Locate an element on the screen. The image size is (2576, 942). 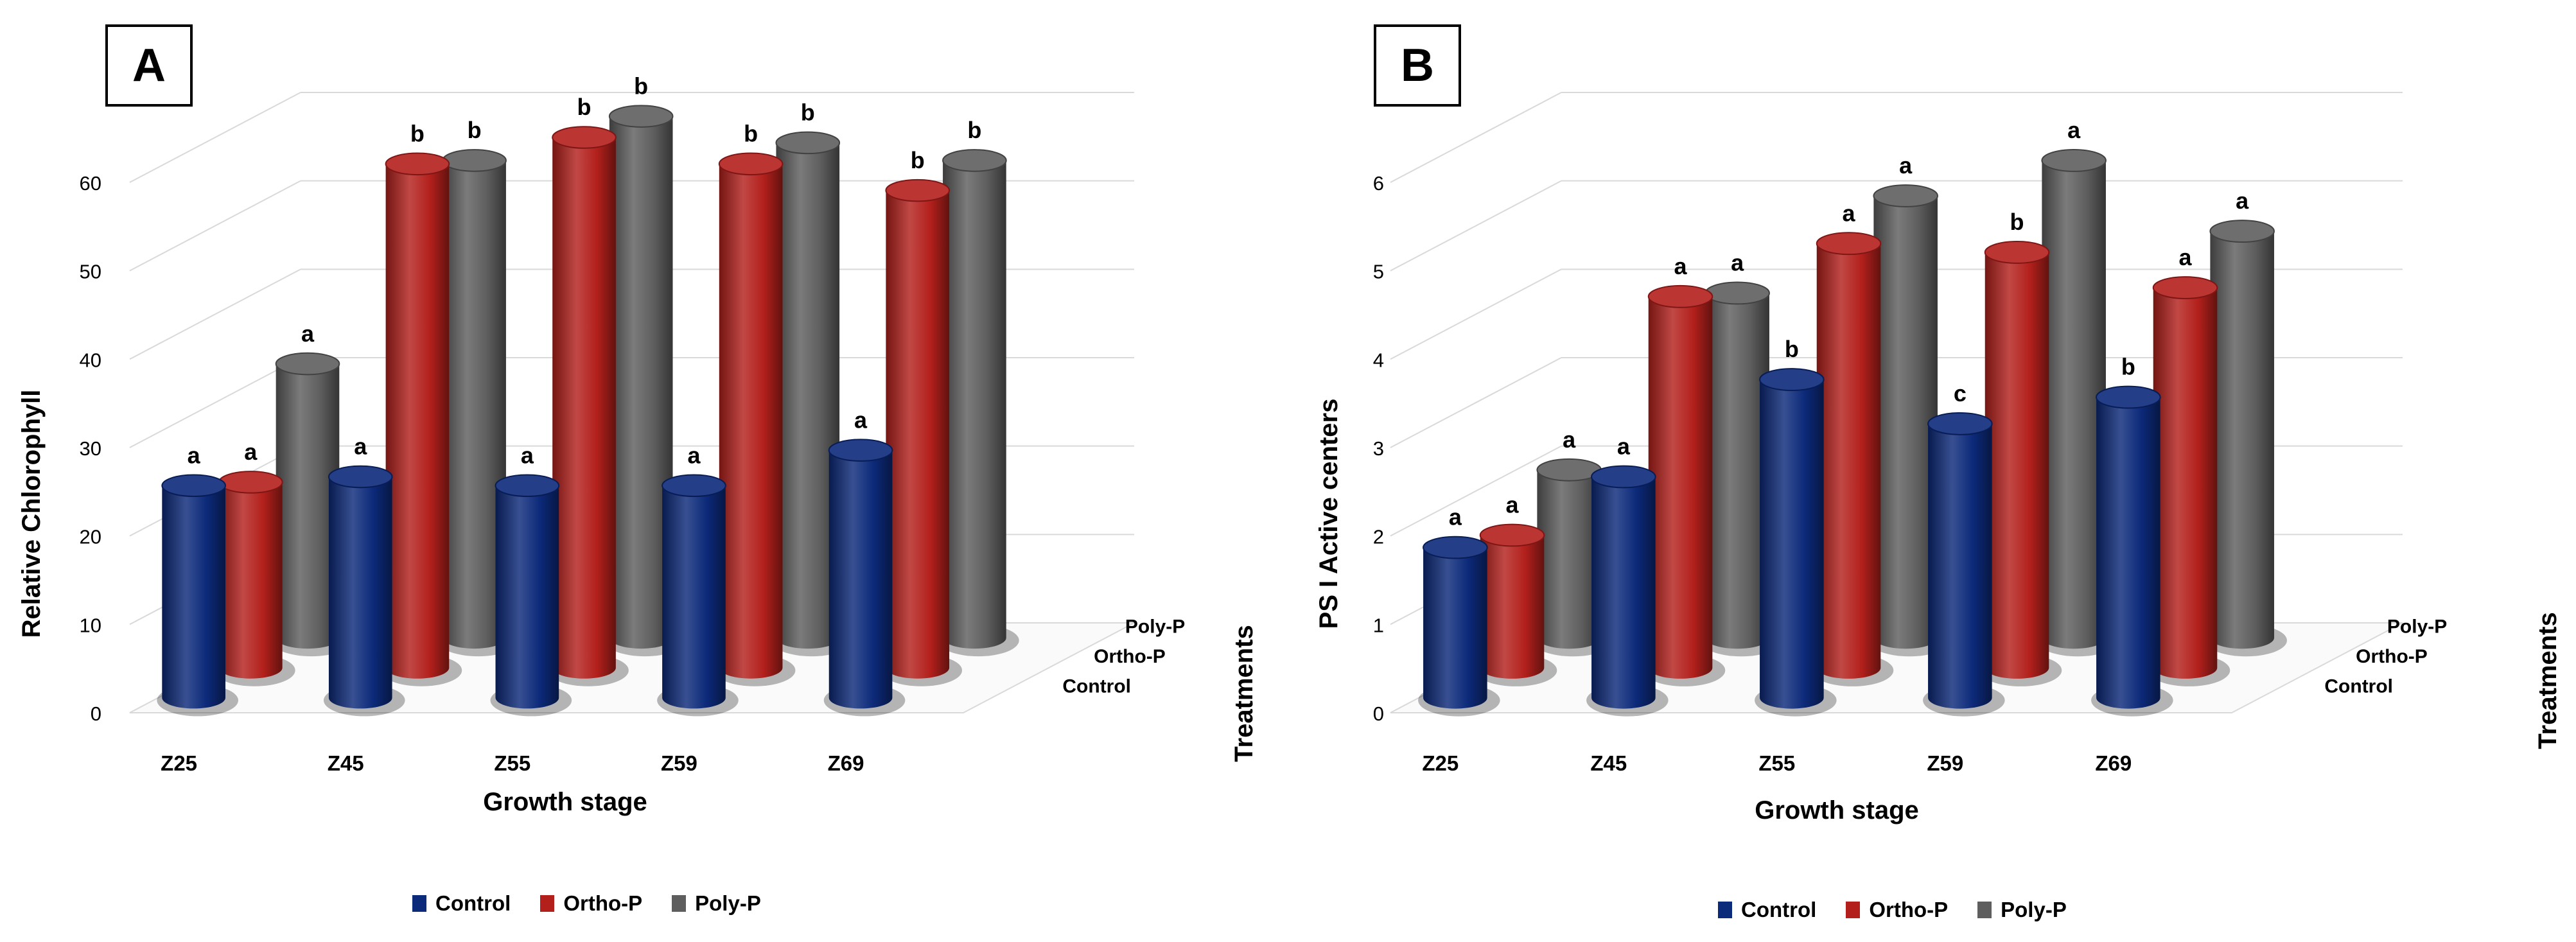
legend-swatch-control is located at coordinates (419, 903).